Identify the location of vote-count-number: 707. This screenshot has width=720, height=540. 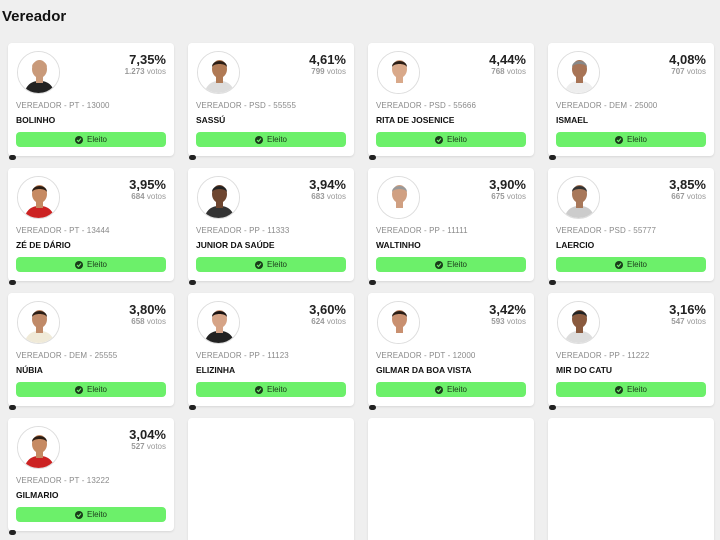
(678, 71).